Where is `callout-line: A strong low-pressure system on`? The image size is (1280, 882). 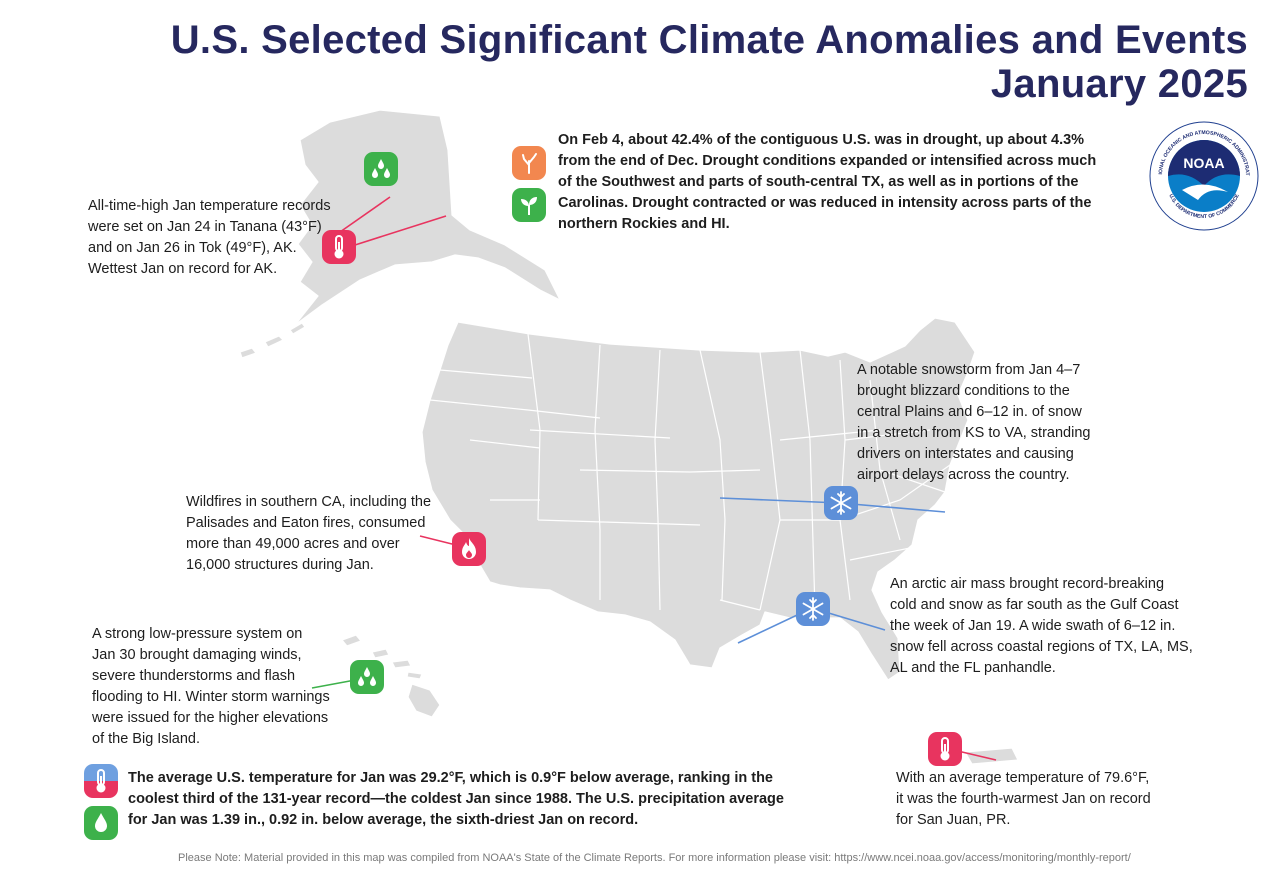 callout-line: A strong low-pressure system on is located at coordinates (197, 634).